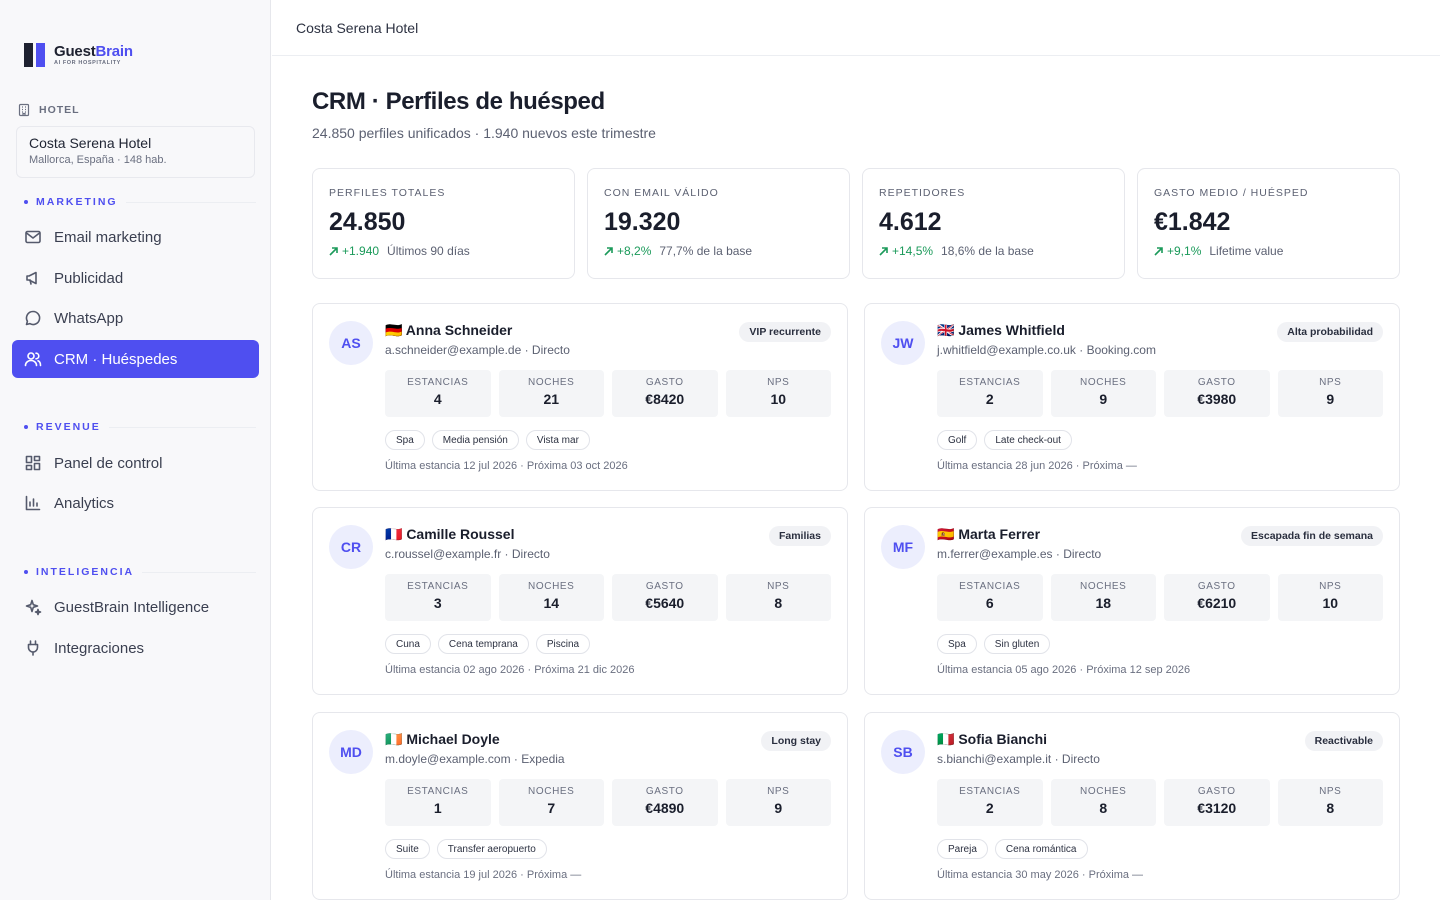  I want to click on avatar: CR, so click(351, 547).